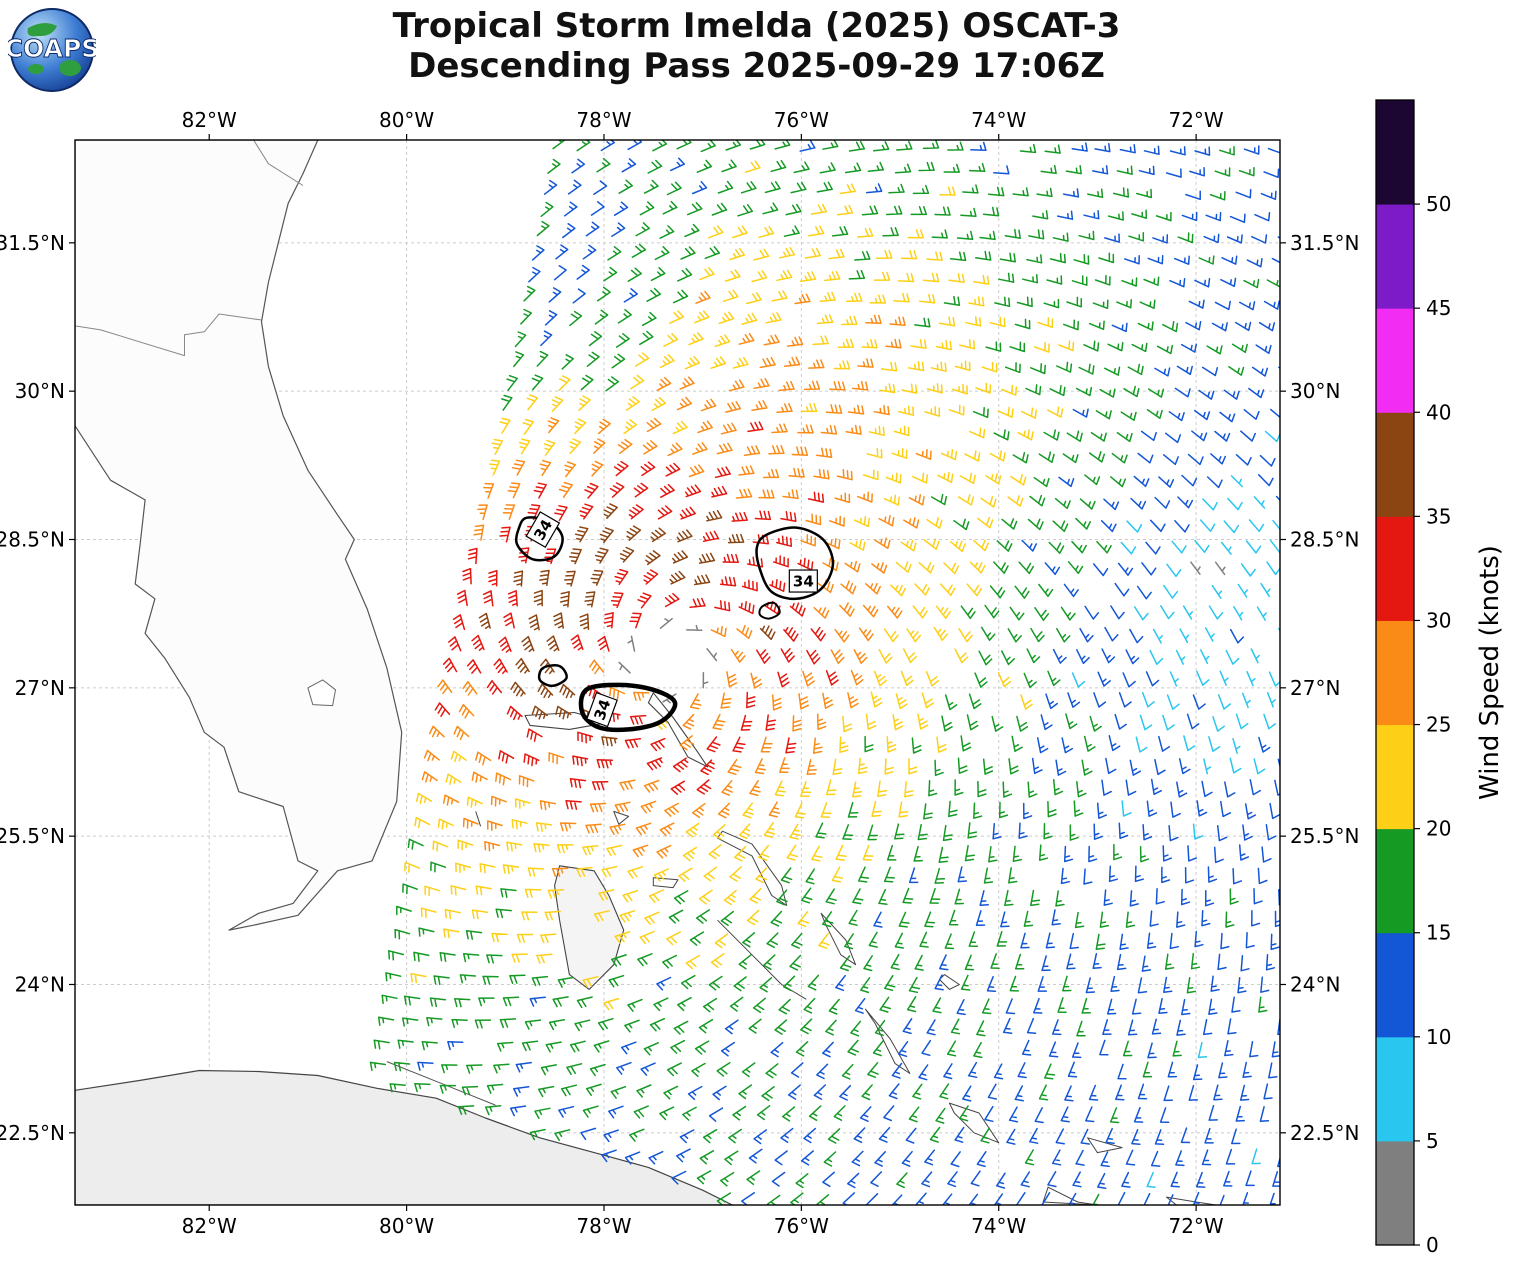 The width and height of the screenshot is (1513, 1264). I want to click on coaps-logo: COAPS, so click(52, 50).